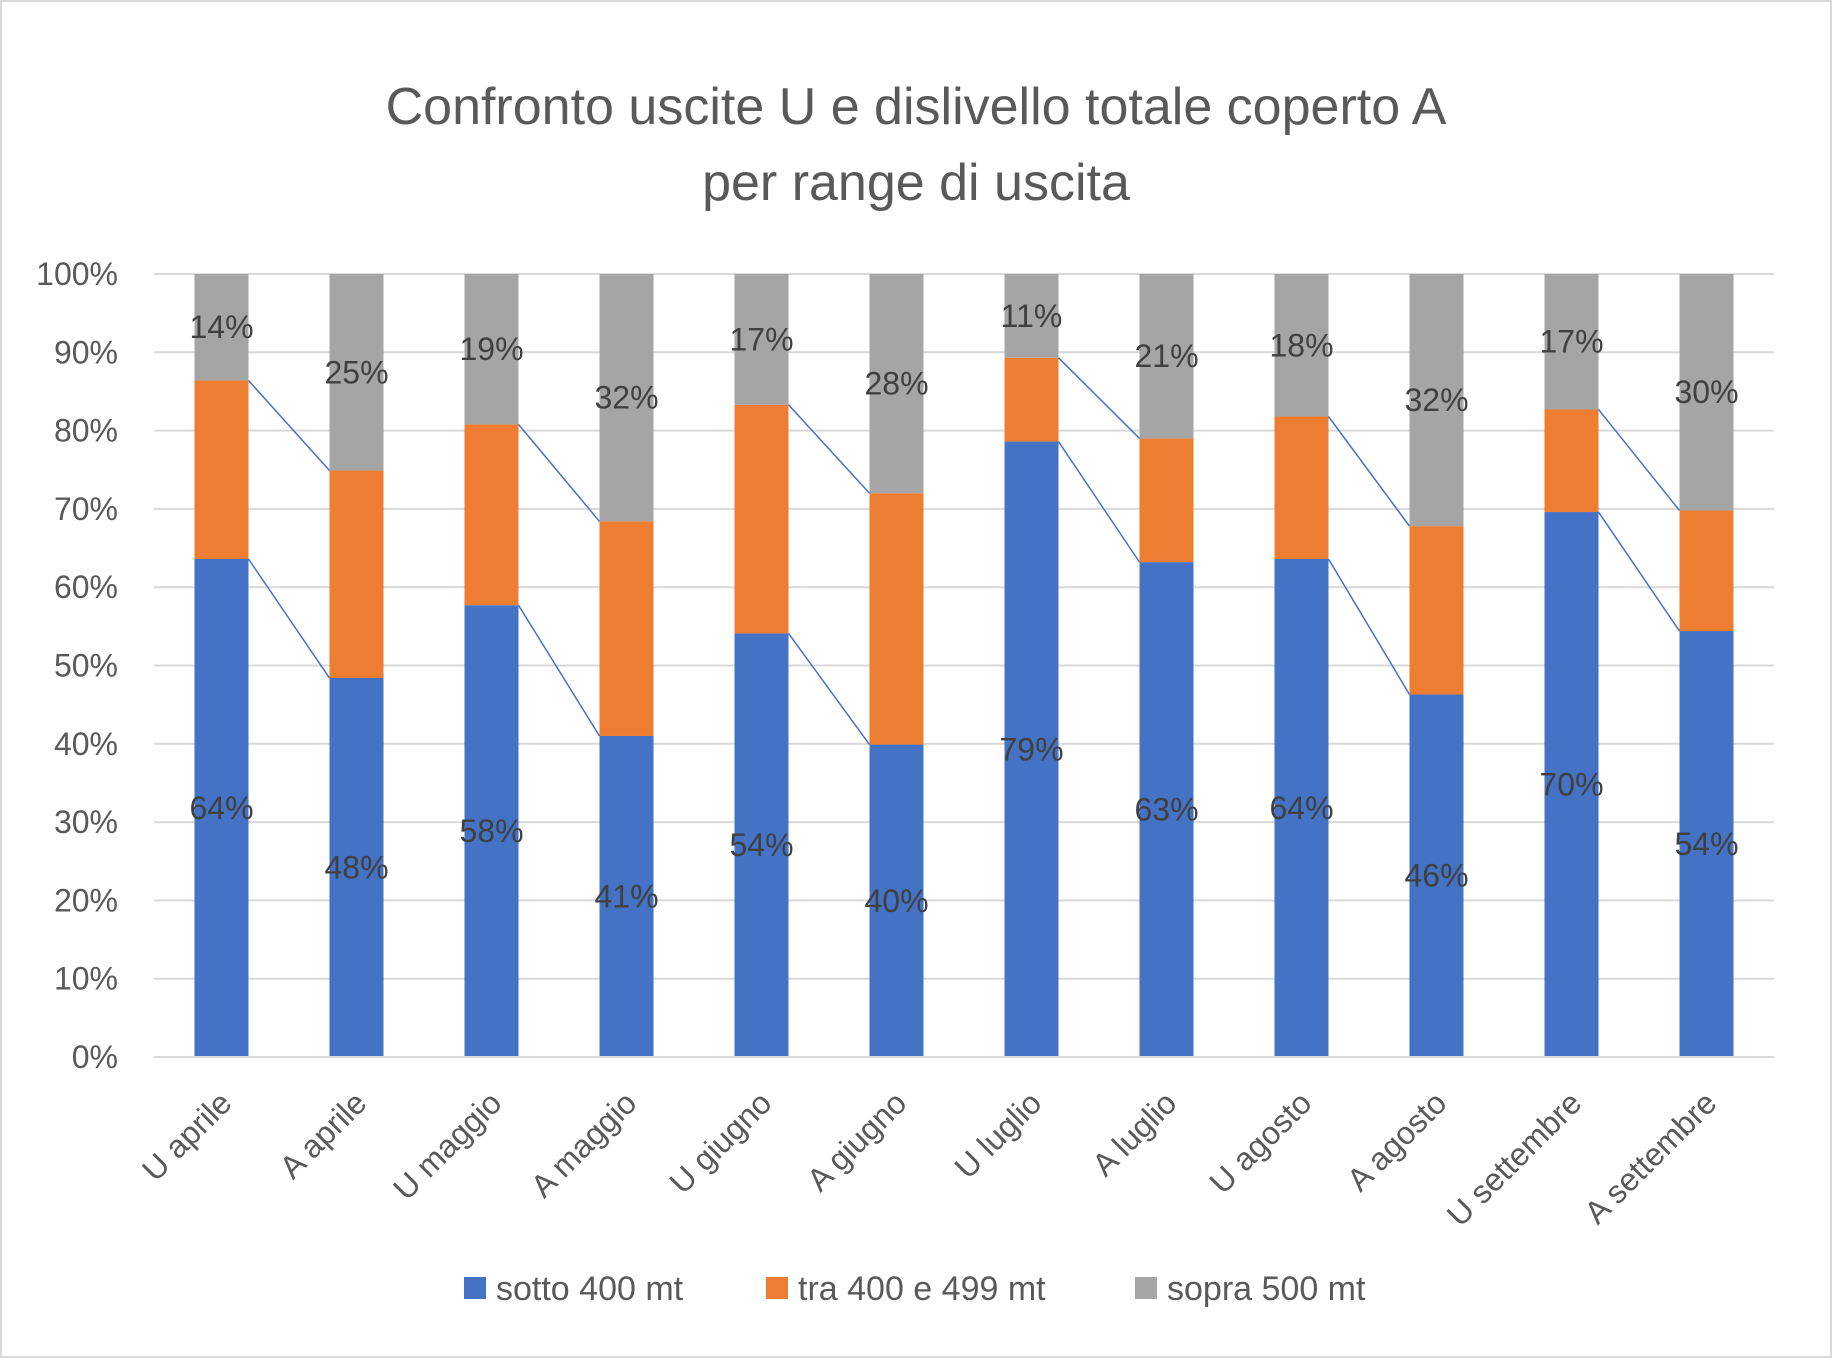 This screenshot has height=1358, width=1832. I want to click on data-label: 28%, so click(896, 384).